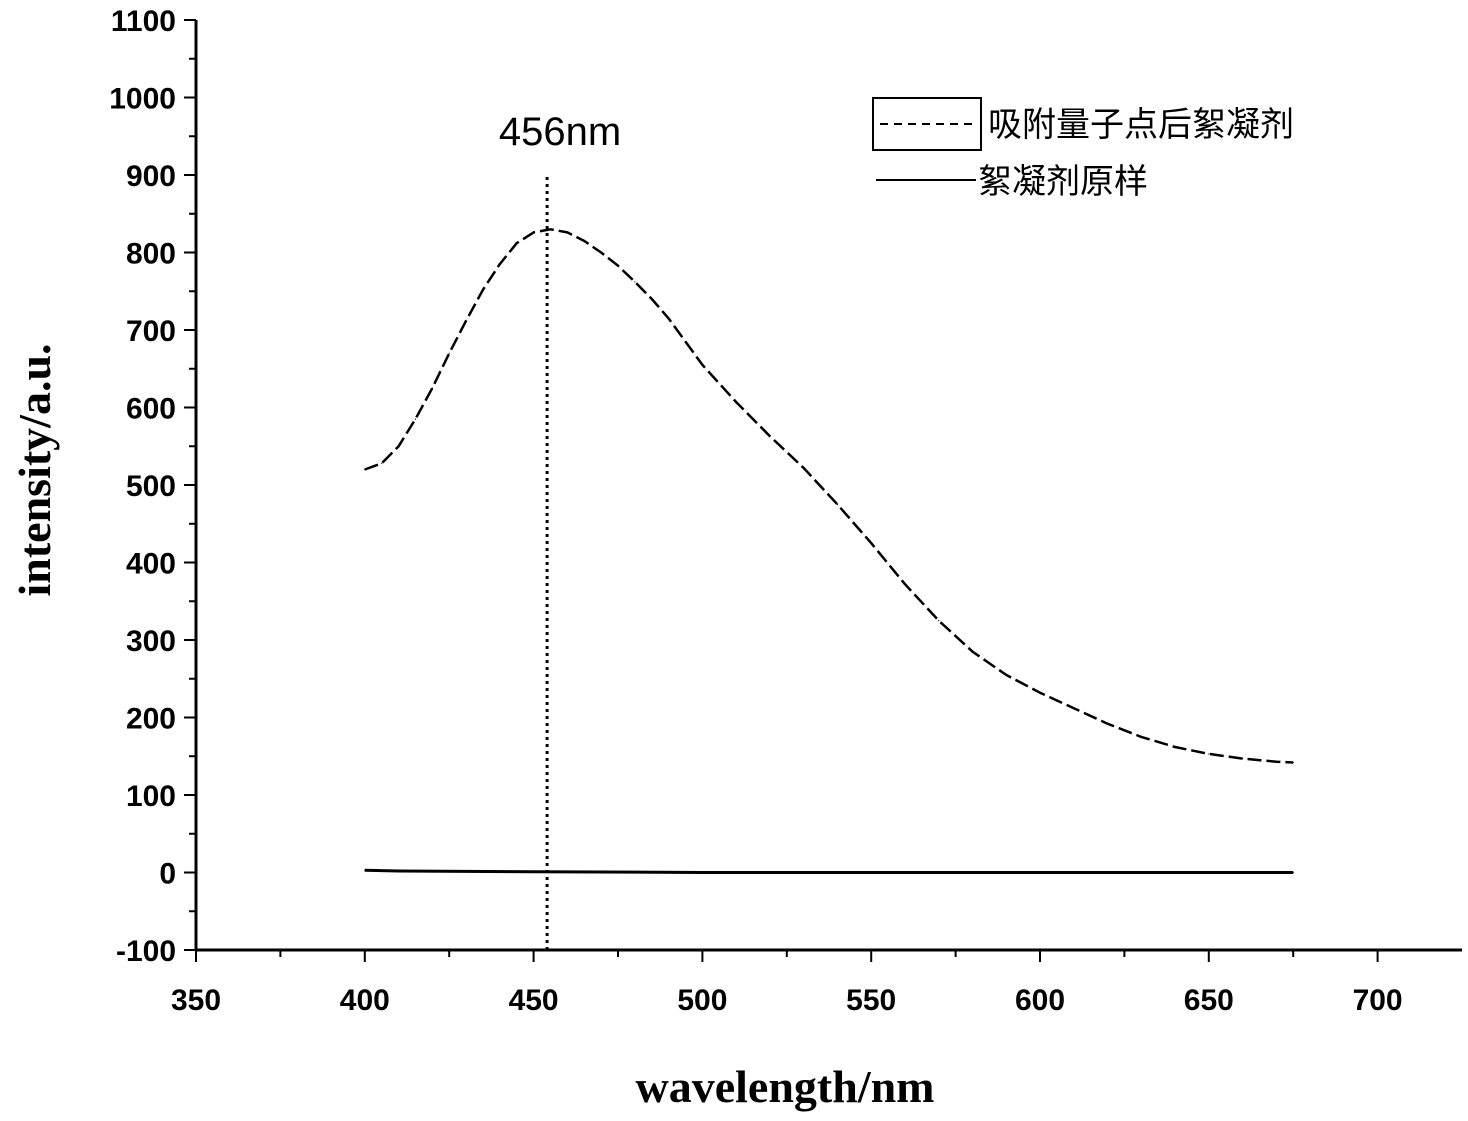 This screenshot has width=1468, height=1121. Describe the element at coordinates (365, 1000) in the screenshot. I see `x-tick-label: 400` at that location.